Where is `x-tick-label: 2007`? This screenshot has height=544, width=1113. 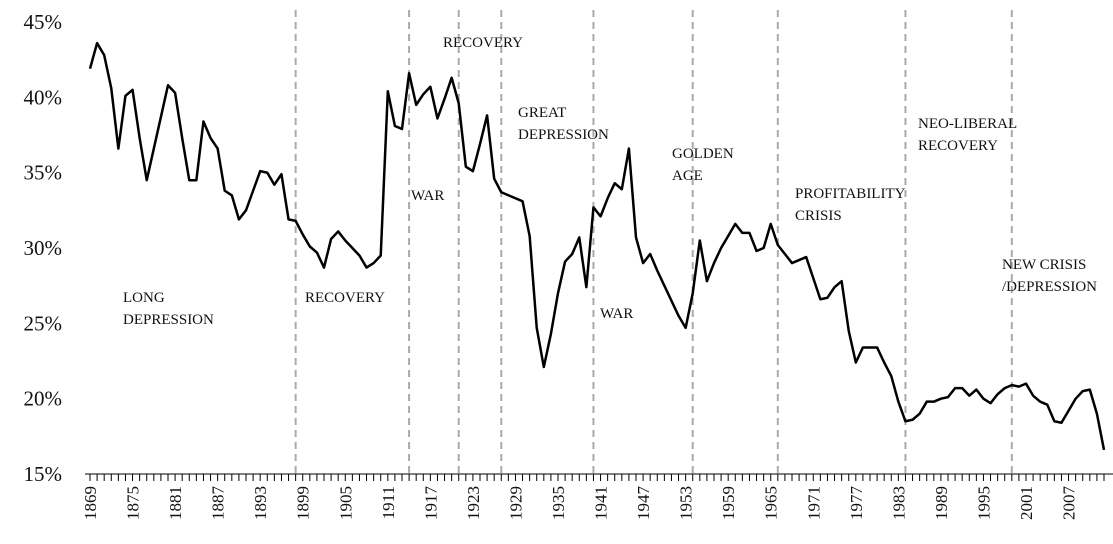
x-tick-label: 2007 is located at coordinates (1069, 503).